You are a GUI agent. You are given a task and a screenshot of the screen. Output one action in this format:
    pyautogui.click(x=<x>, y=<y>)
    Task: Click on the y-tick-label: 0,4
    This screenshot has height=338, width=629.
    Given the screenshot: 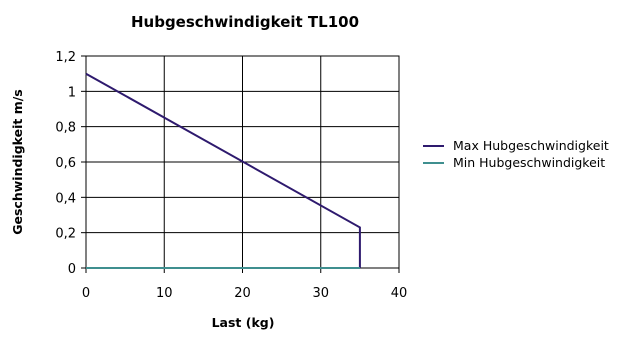 What is the action you would take?
    pyautogui.click(x=65, y=198)
    